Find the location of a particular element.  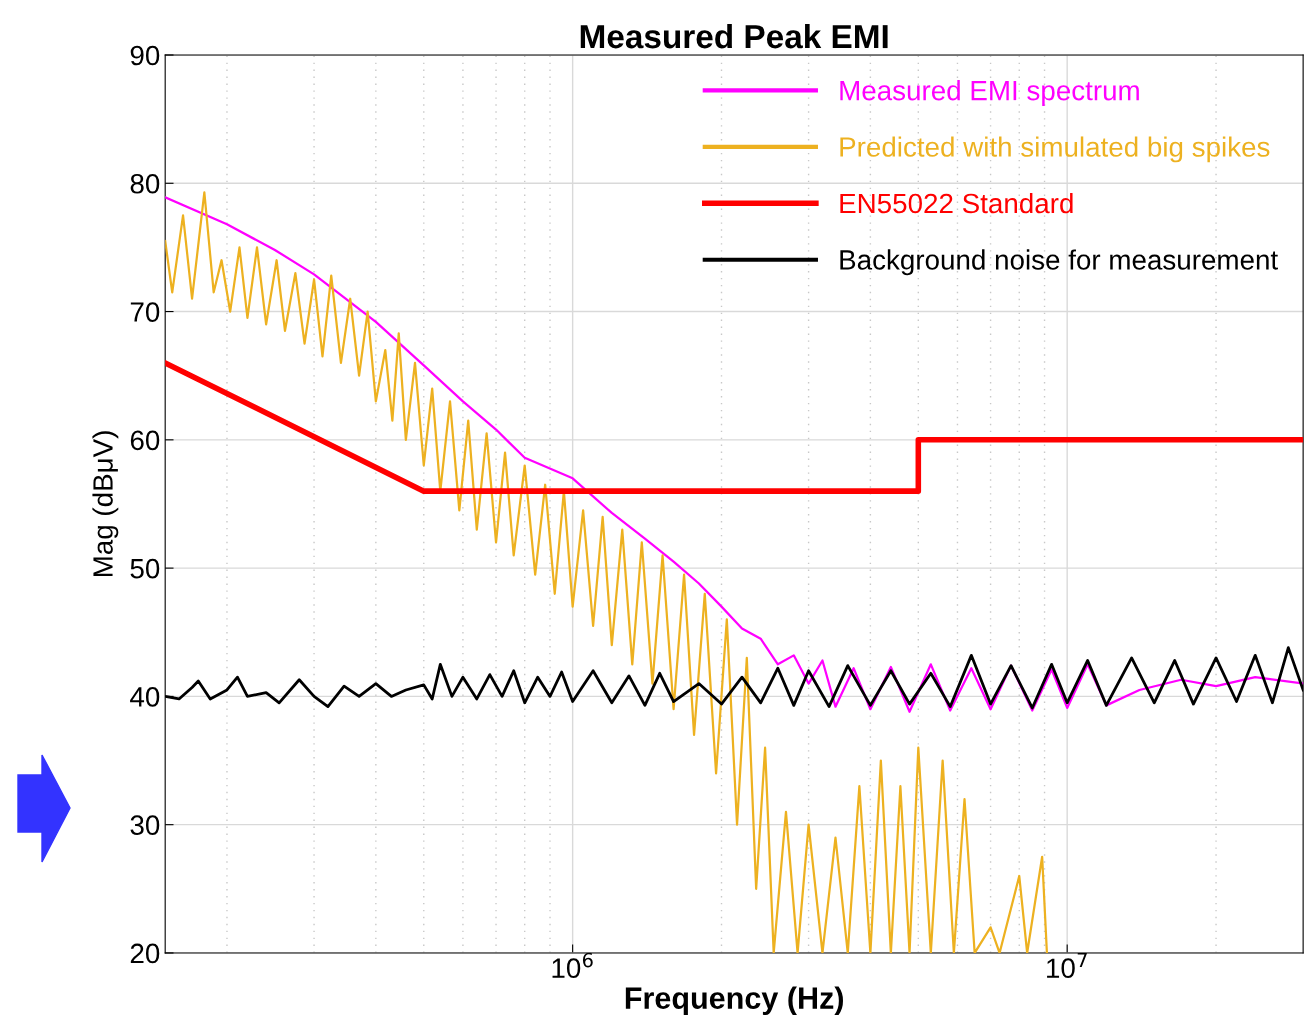

chart-title: Measured Peak EMI is located at coordinates (734, 36).